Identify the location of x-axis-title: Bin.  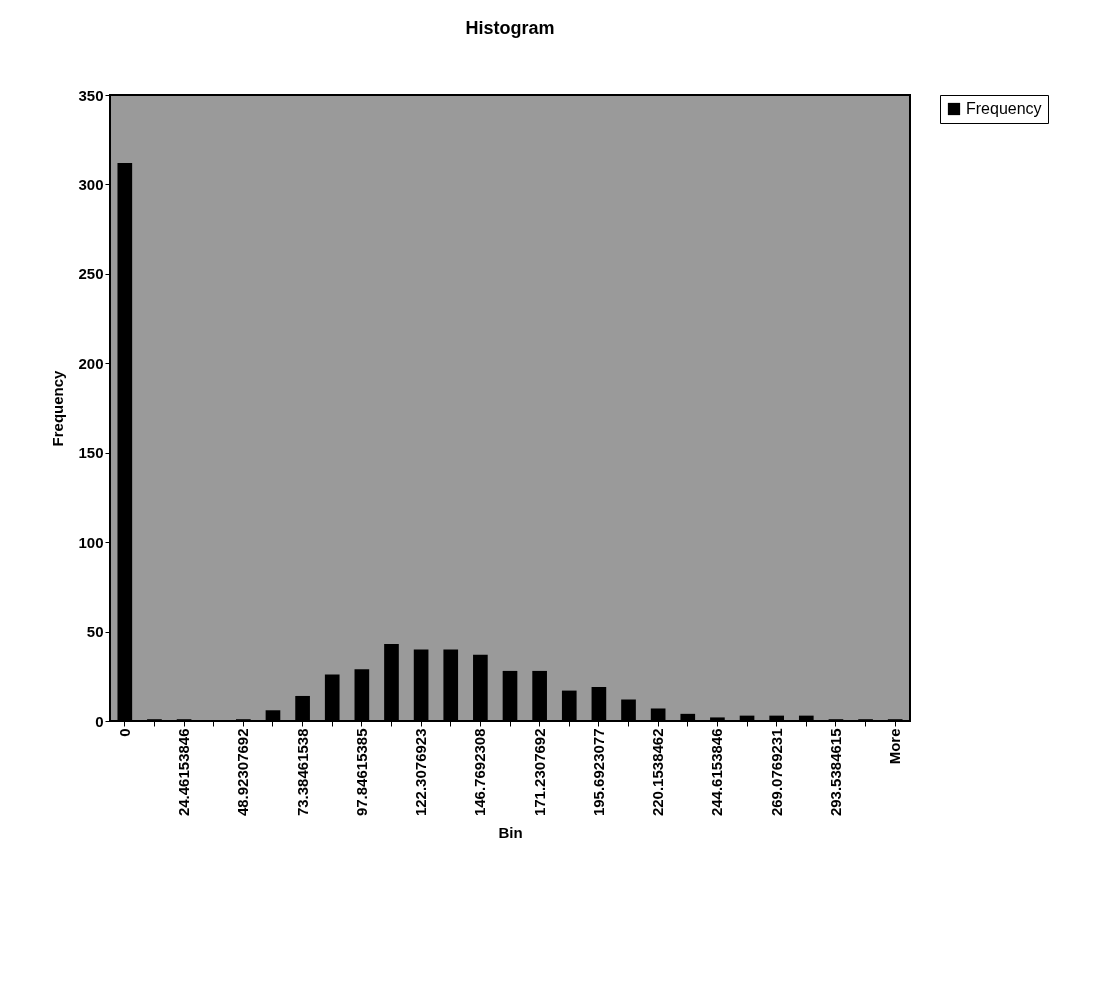
(510, 833).